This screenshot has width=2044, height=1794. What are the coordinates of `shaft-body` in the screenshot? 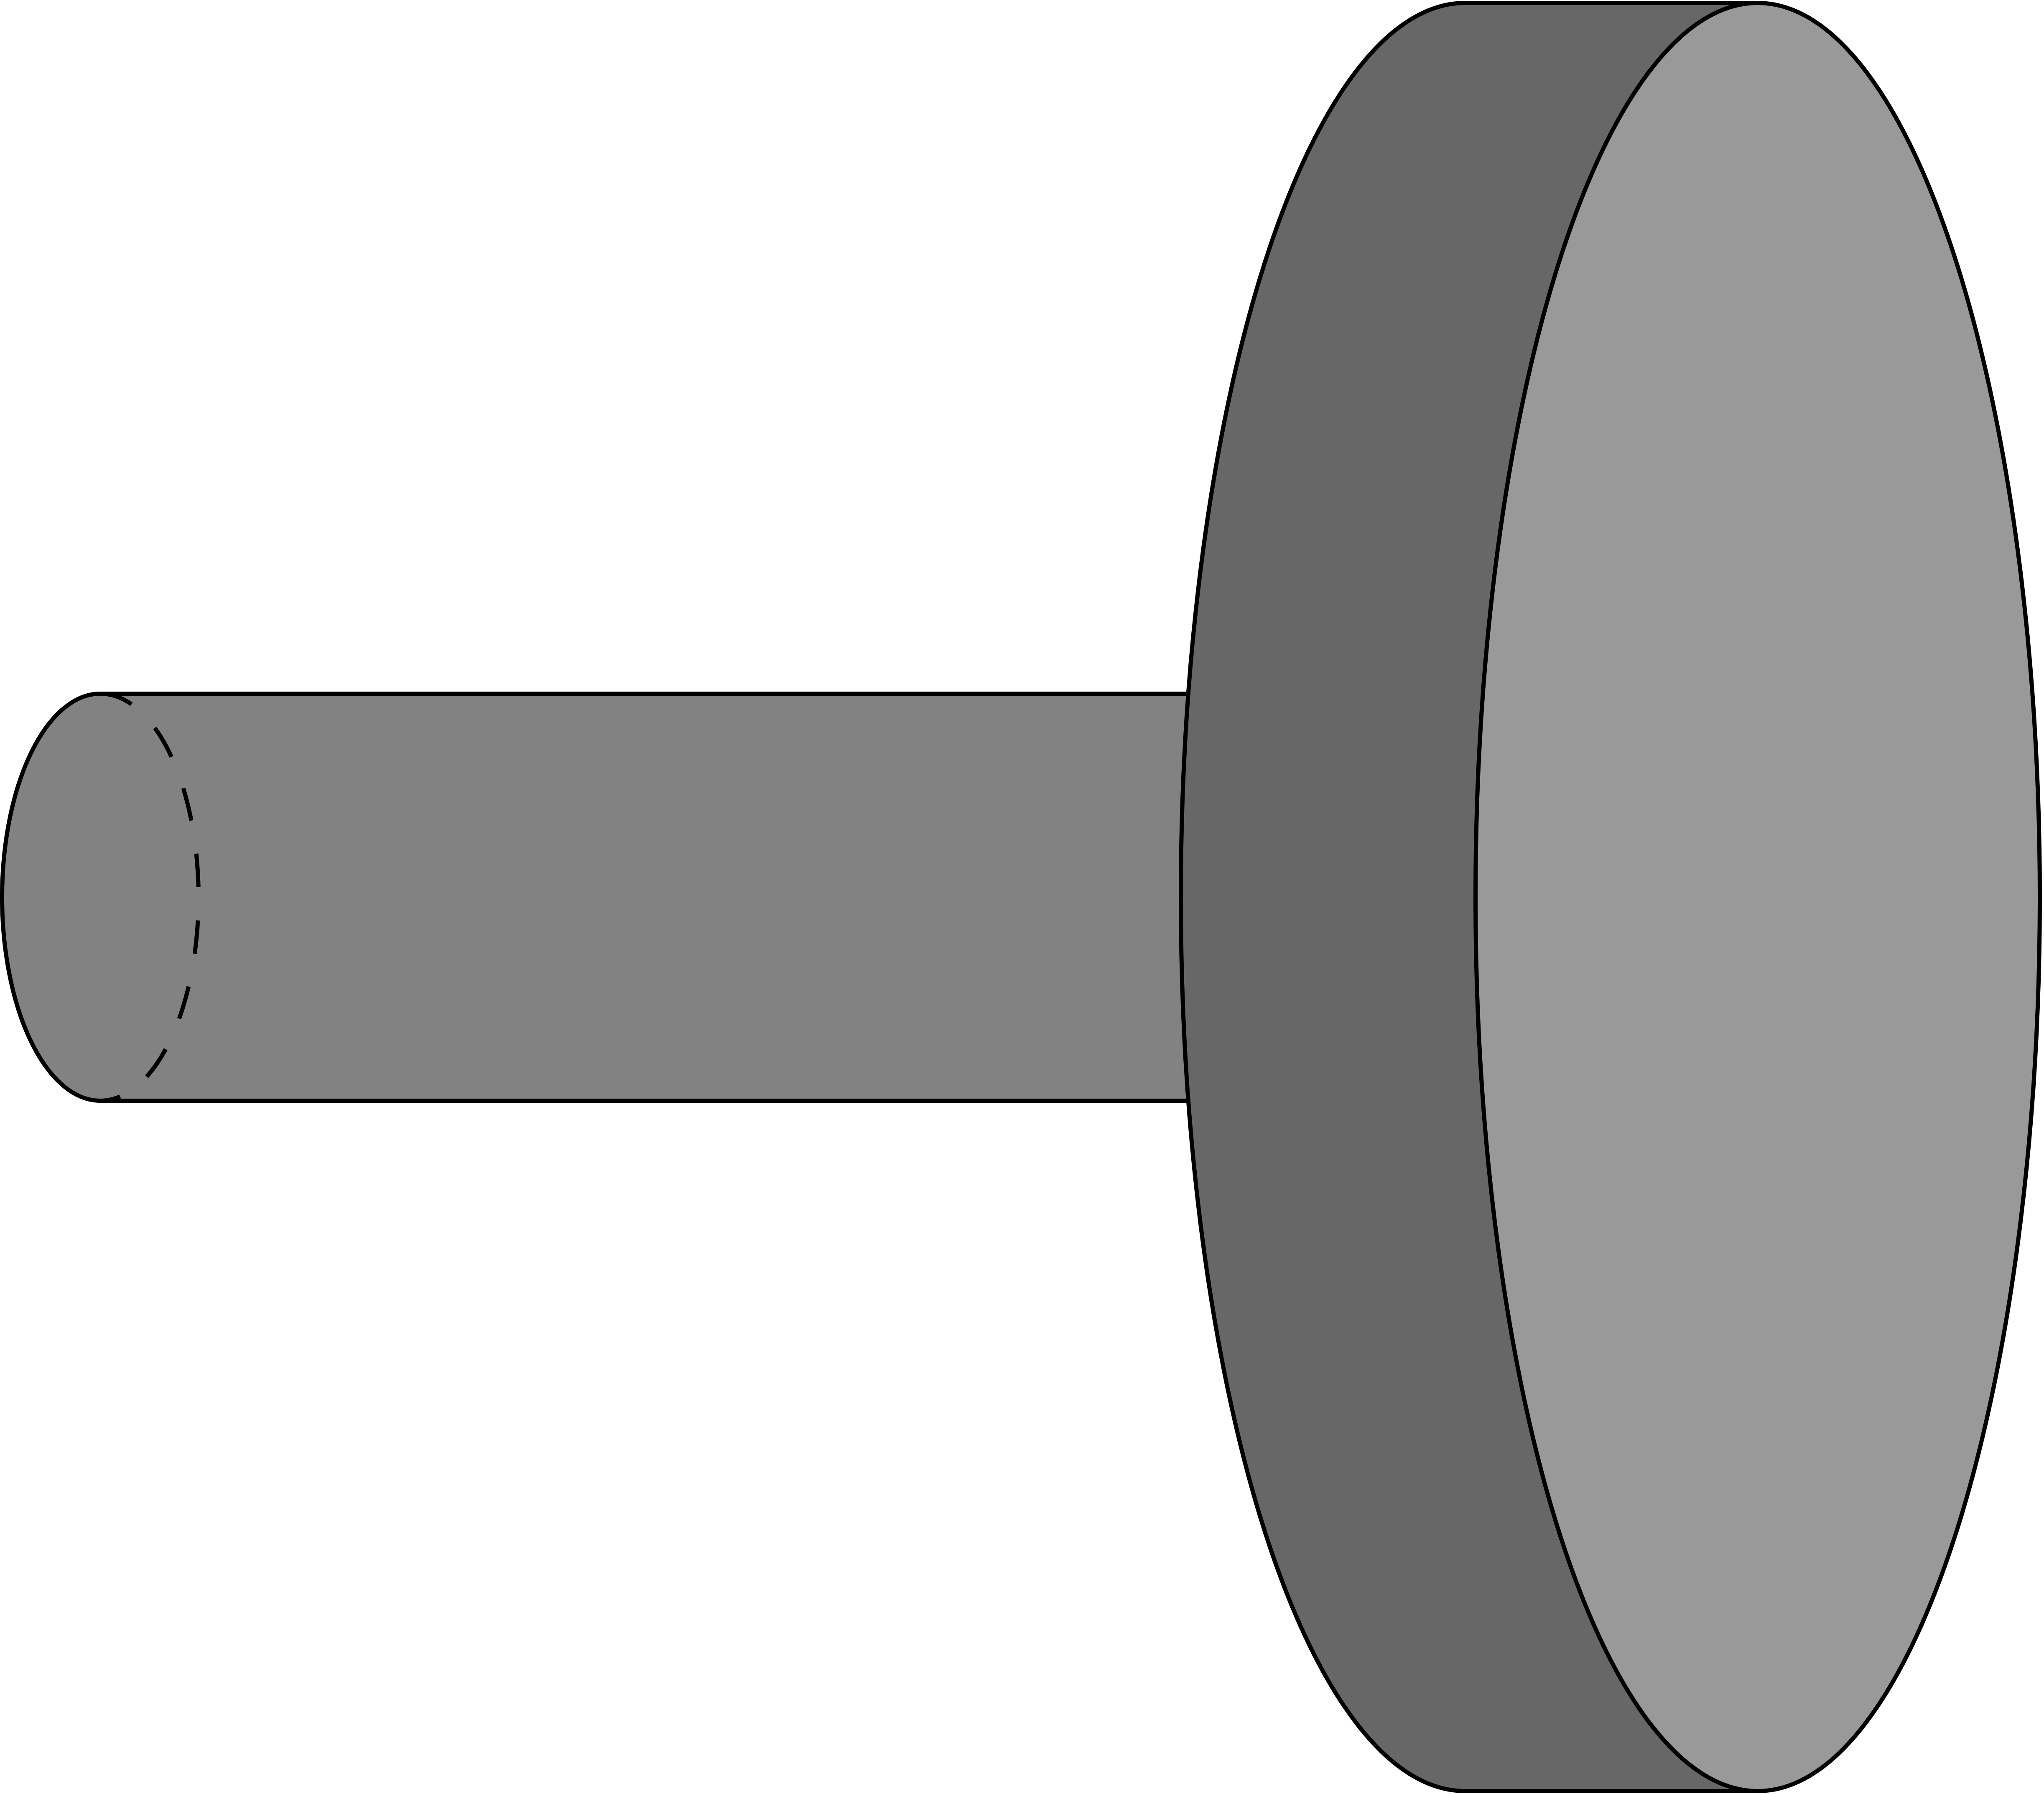 It's located at (607, 897).